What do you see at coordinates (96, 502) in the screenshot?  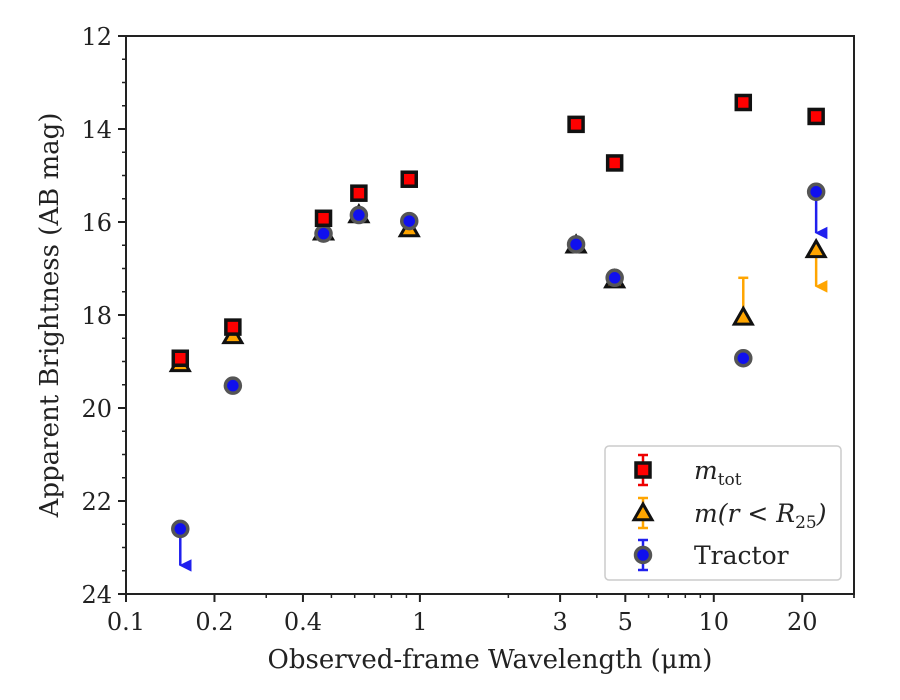 I see `y-tick-label: 22` at bounding box center [96, 502].